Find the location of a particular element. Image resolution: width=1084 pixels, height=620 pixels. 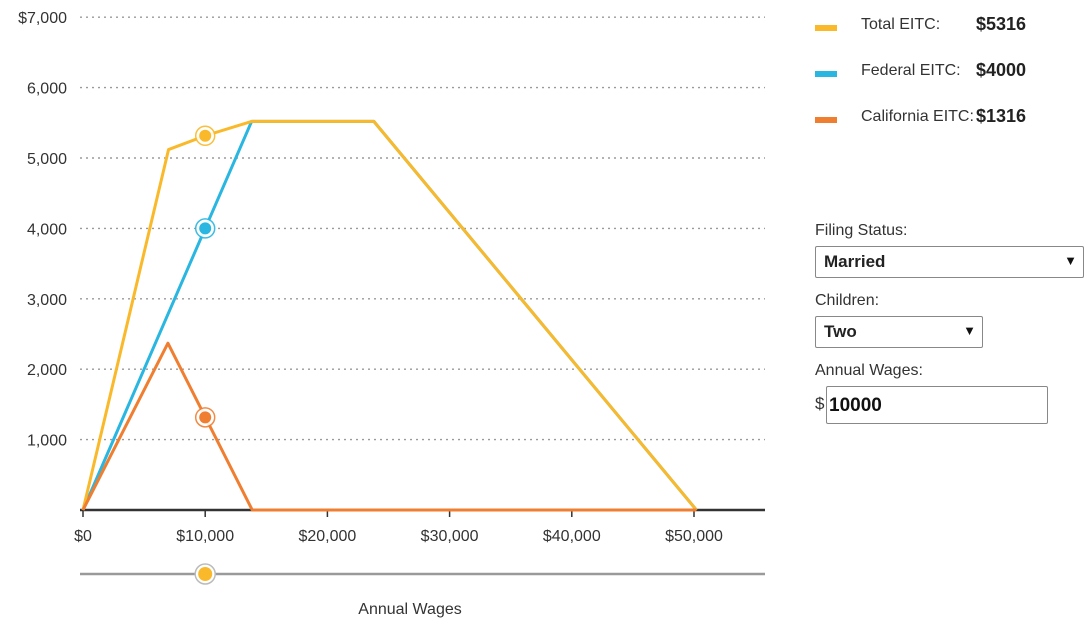

y-tick-label: 4,000 is located at coordinates (47, 229).